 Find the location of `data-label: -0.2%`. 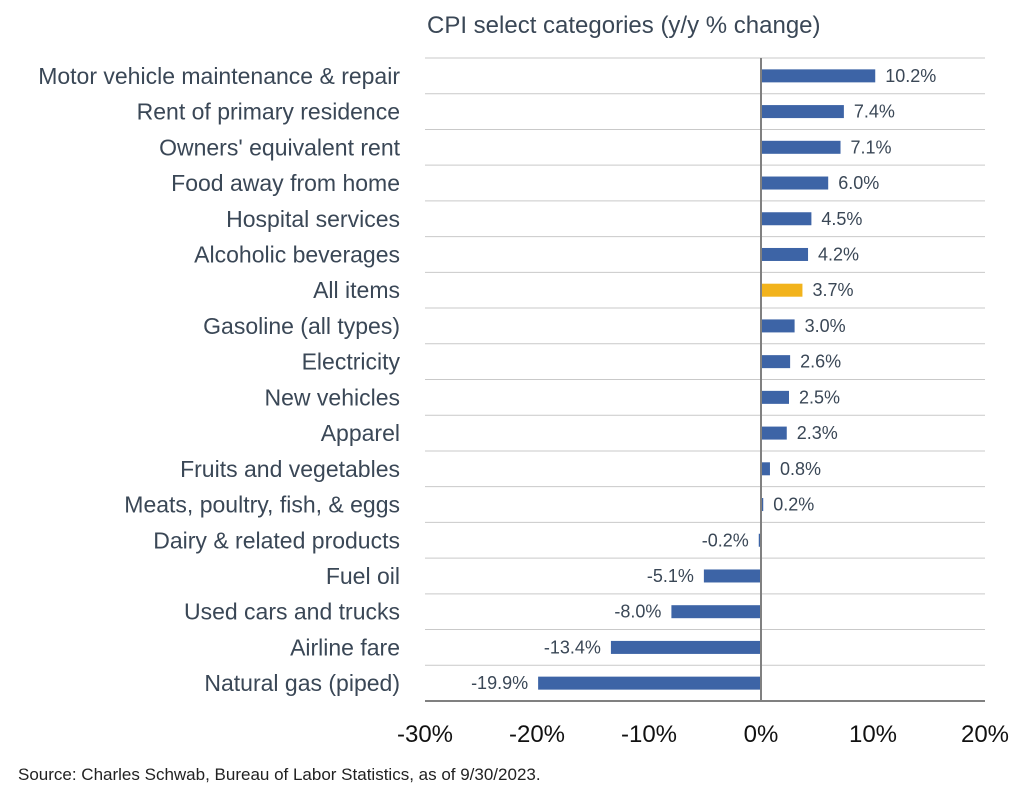

data-label: -0.2% is located at coordinates (725, 540).